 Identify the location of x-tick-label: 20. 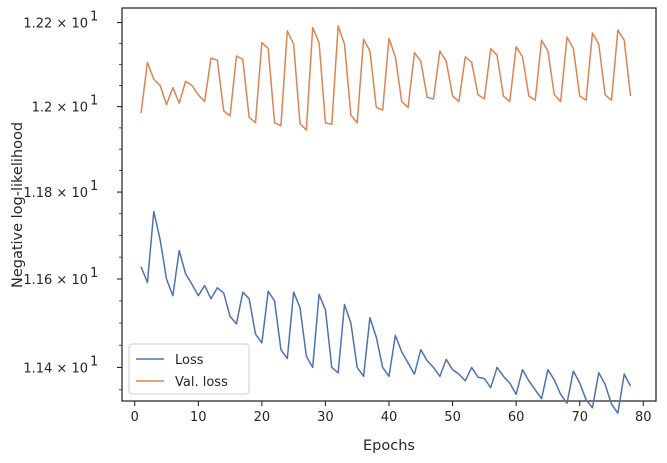
(262, 417).